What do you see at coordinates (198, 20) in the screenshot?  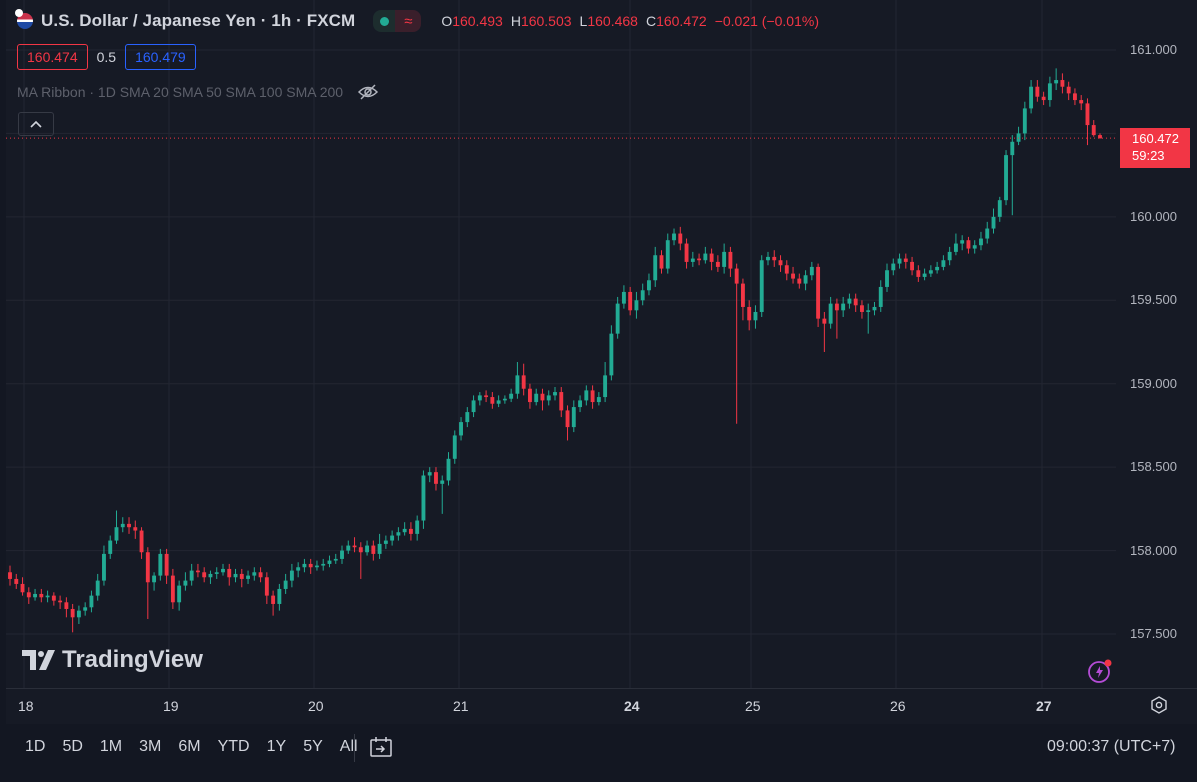 I see `symbol-title: U.S. Dollar / Japanese Yen · 1h · FXCM` at bounding box center [198, 20].